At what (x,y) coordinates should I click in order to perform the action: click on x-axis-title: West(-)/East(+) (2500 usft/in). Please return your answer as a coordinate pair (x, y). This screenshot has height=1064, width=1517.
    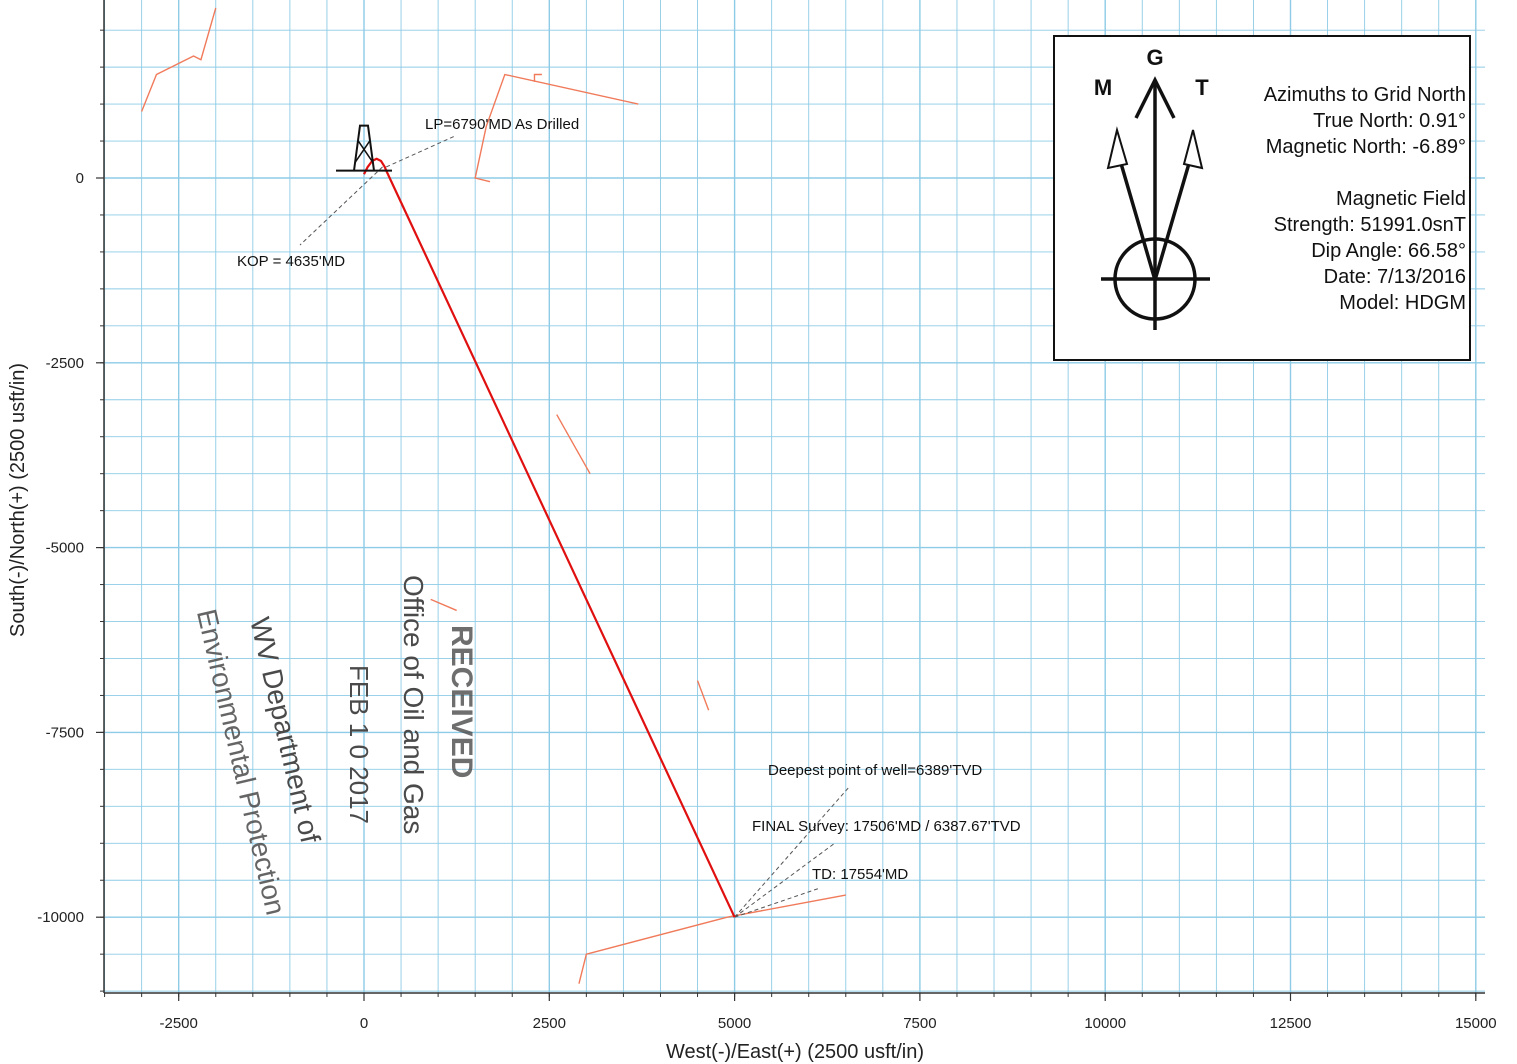
    Looking at the image, I should click on (795, 1052).